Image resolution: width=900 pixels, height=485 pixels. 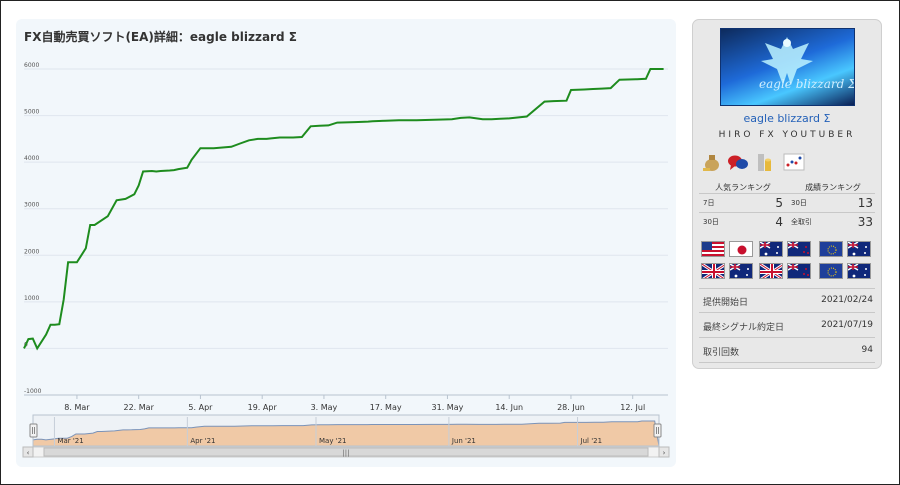 What do you see at coordinates (200, 407) in the screenshot?
I see `x-tick-label: 5. Apr` at bounding box center [200, 407].